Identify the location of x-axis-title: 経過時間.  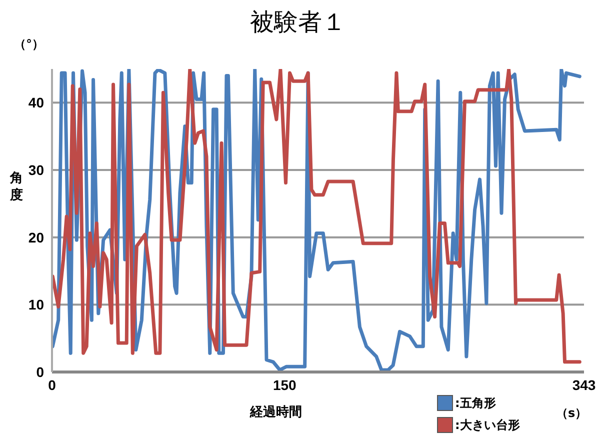
(276, 412).